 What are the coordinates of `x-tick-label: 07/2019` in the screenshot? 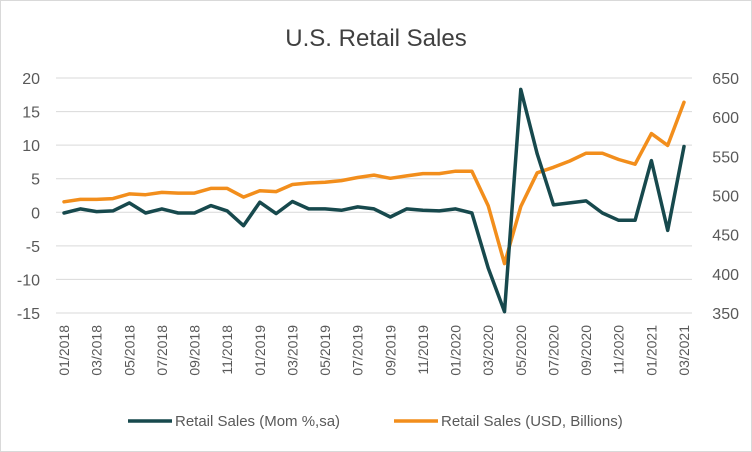 It's located at (358, 350).